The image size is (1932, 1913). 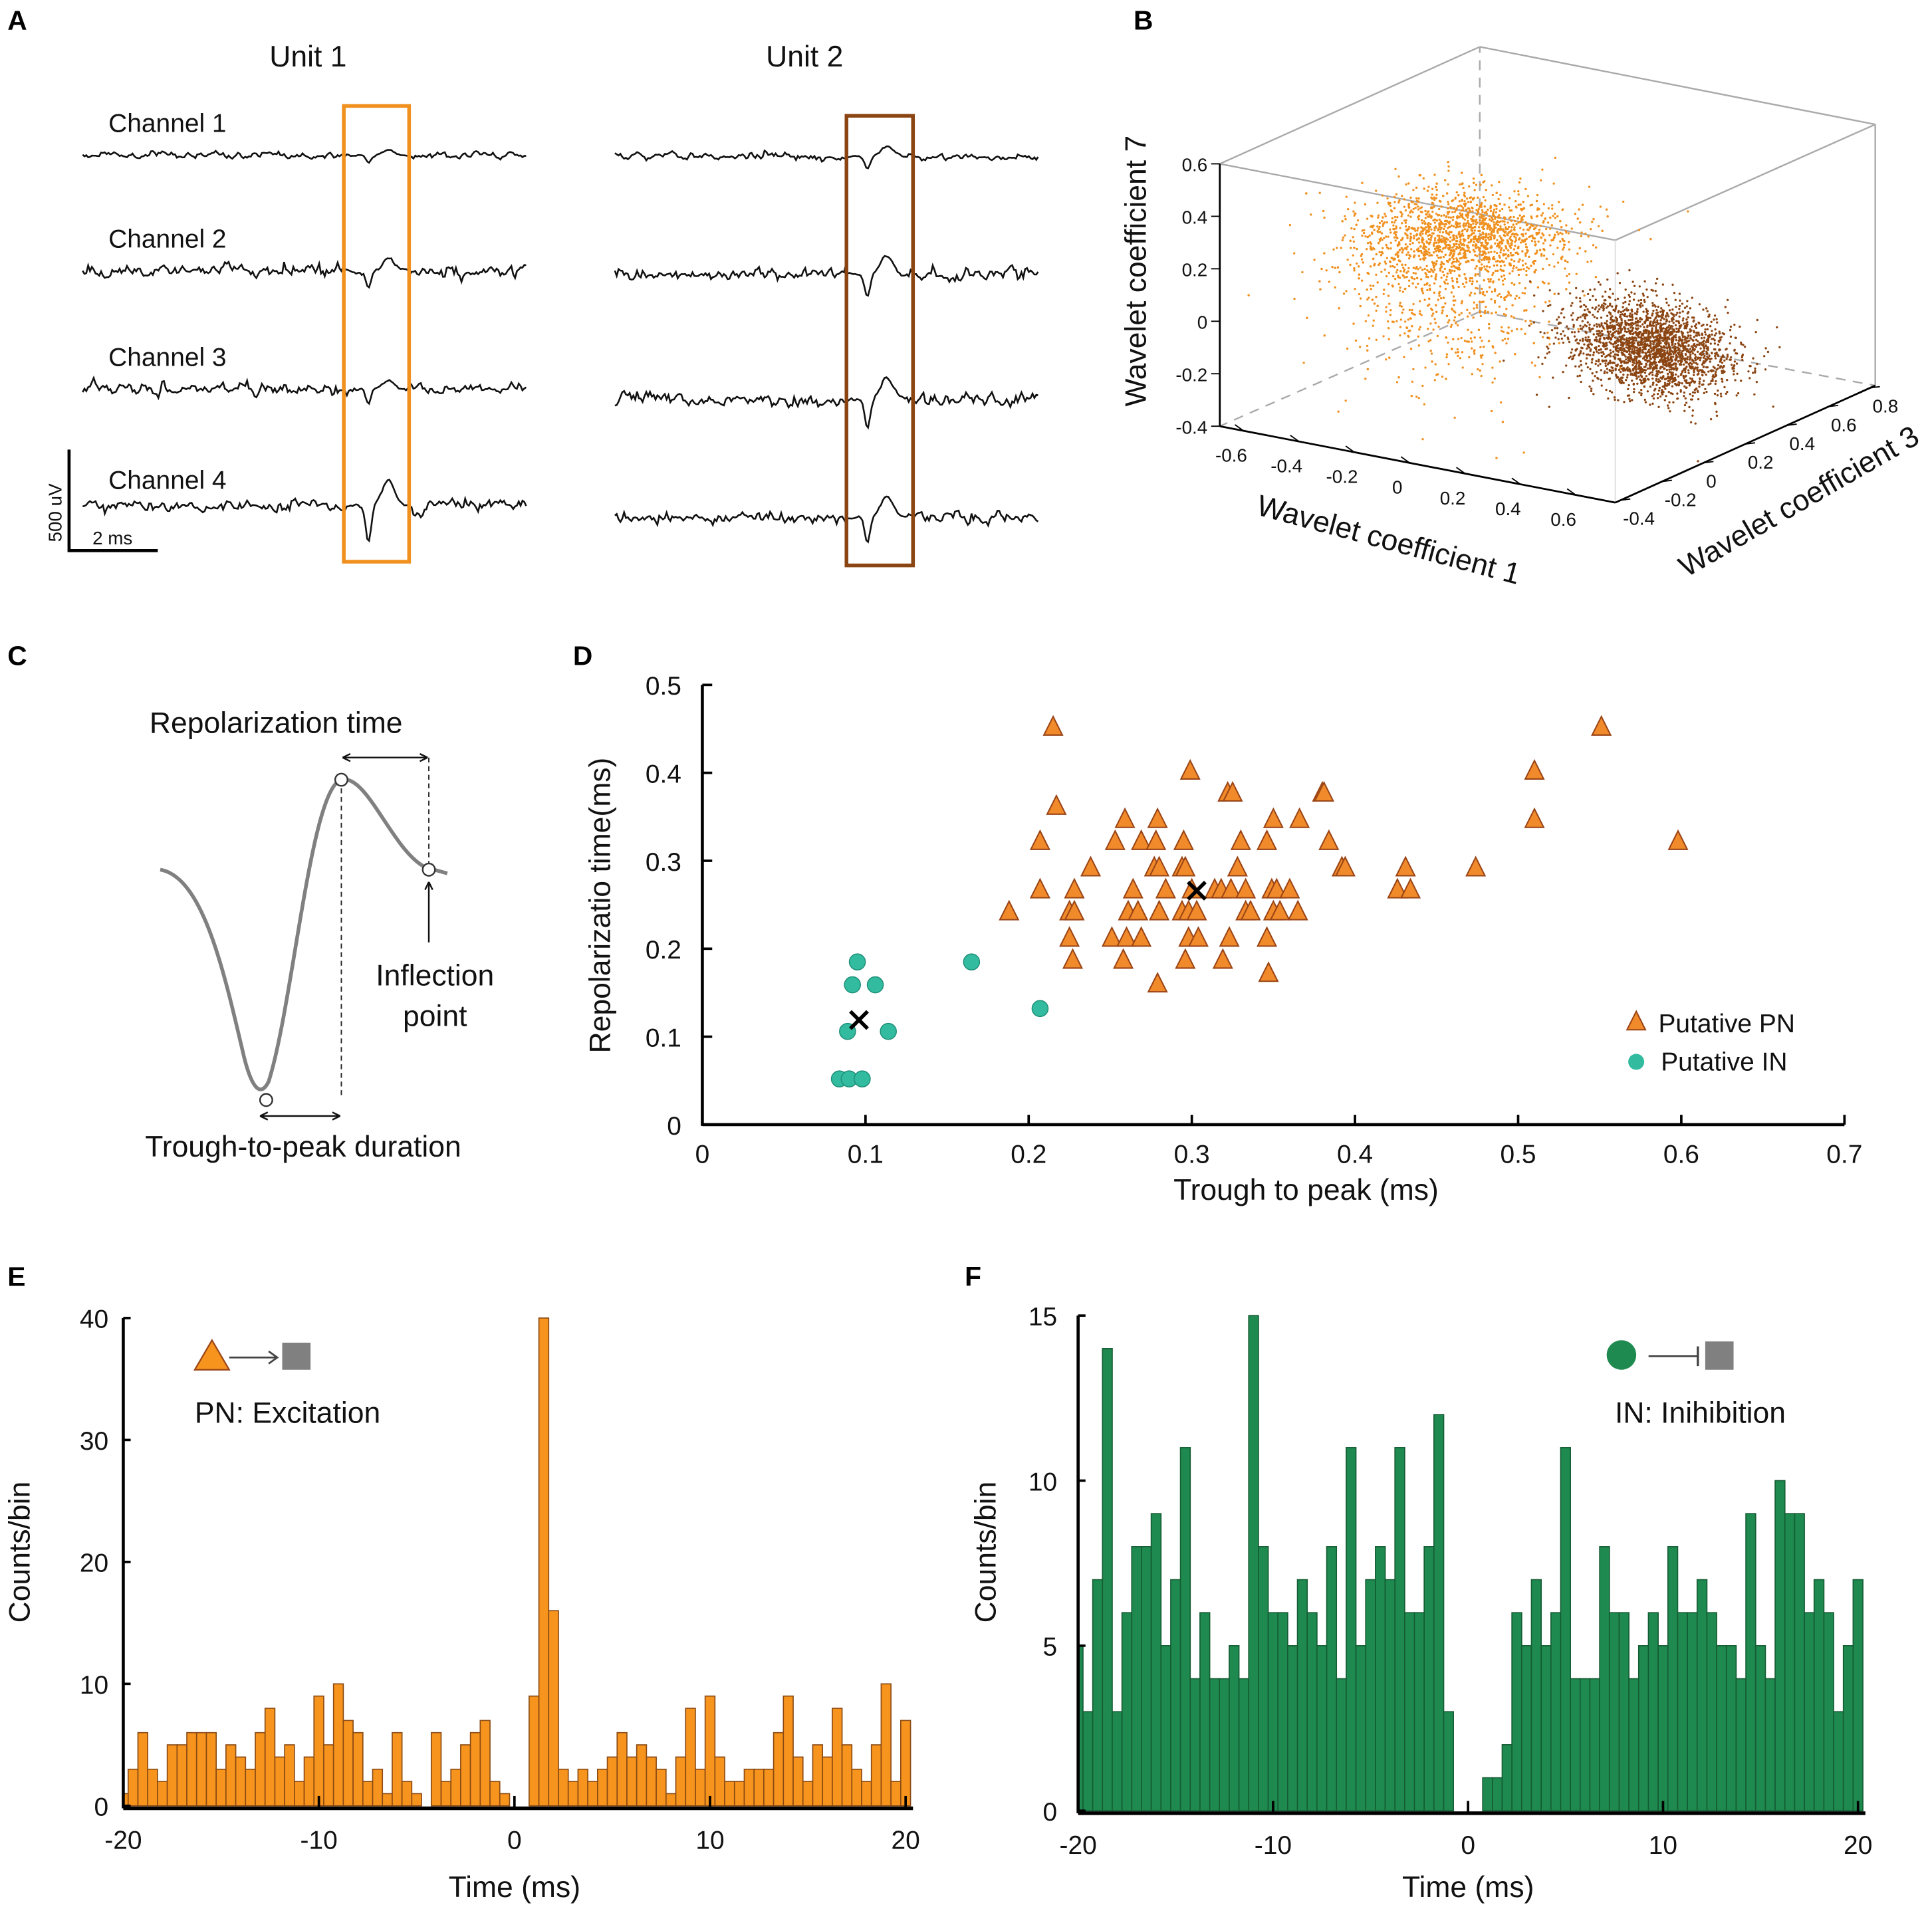 What do you see at coordinates (1388, 540) in the screenshot?
I see `x-axis-label: Wavelet coefficient 1` at bounding box center [1388, 540].